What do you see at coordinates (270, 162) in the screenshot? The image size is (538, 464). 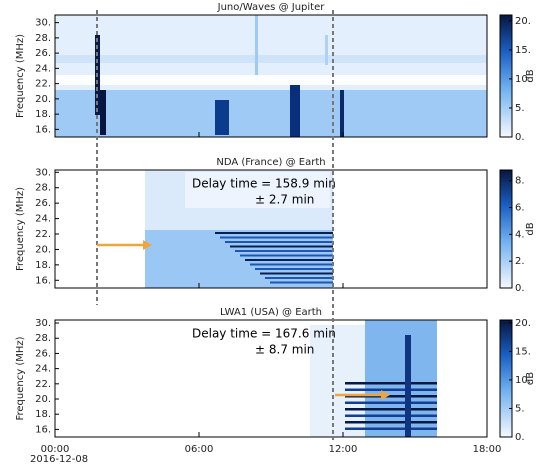 I see `panel-title: NDA (France) @ Earth` at bounding box center [270, 162].